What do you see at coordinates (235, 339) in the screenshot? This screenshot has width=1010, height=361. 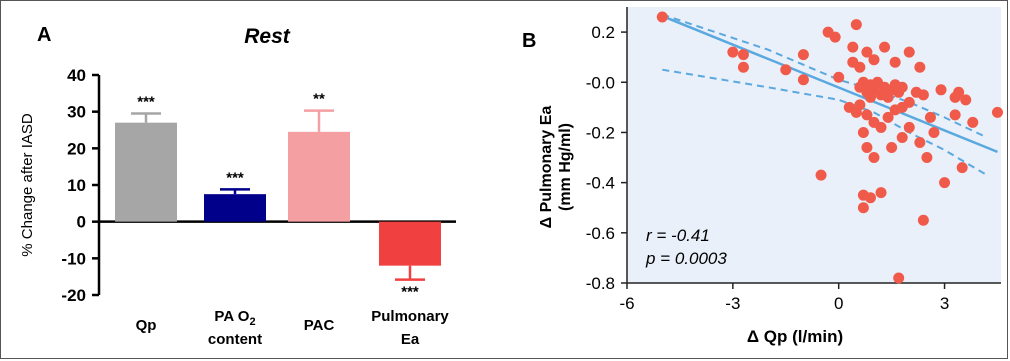 I see `category-label-pa-o2-line2: content` at bounding box center [235, 339].